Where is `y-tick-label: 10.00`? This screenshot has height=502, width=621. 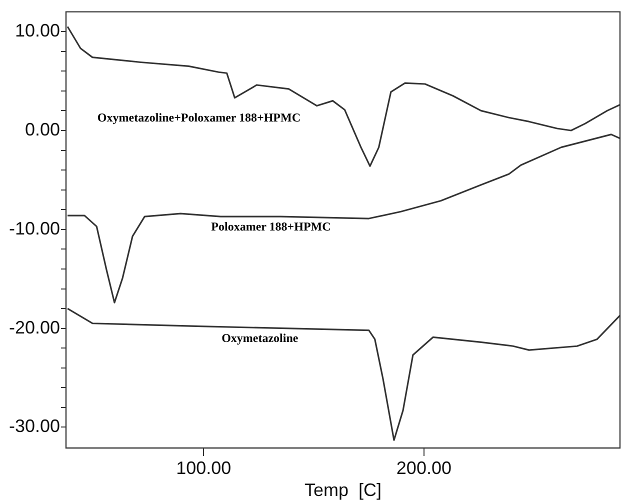
y-tick-label: 10.00 is located at coordinates (37, 30).